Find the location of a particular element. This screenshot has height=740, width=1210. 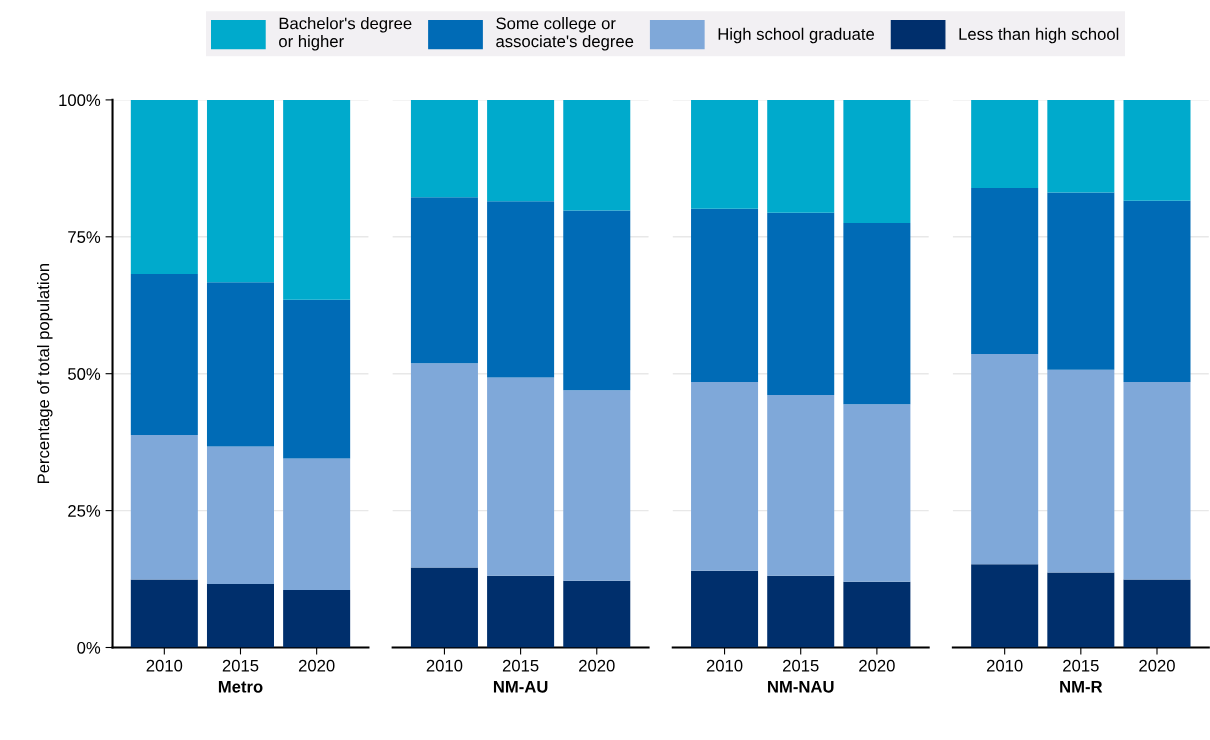

x-axis-title: Metro is located at coordinates (240, 687).